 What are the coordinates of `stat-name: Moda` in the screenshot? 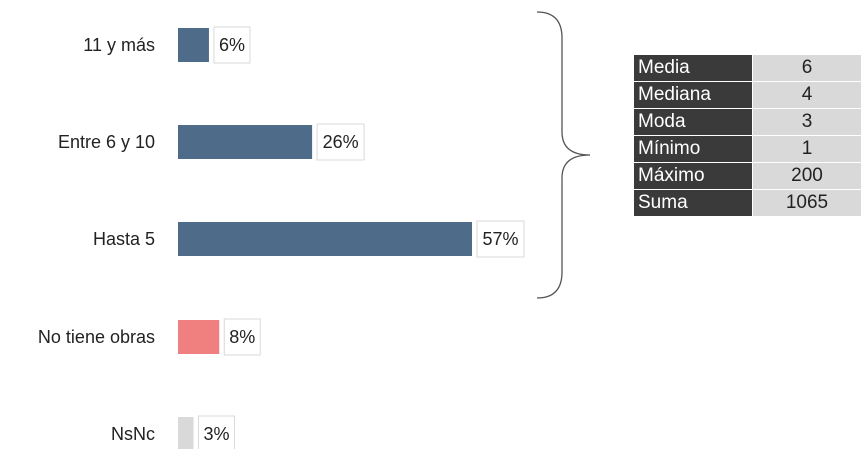 It's located at (693, 122).